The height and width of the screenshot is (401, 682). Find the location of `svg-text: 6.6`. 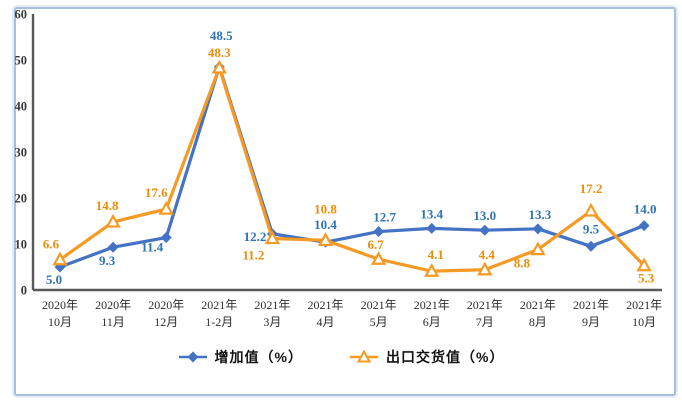

svg-text: 6.6 is located at coordinates (51, 244).